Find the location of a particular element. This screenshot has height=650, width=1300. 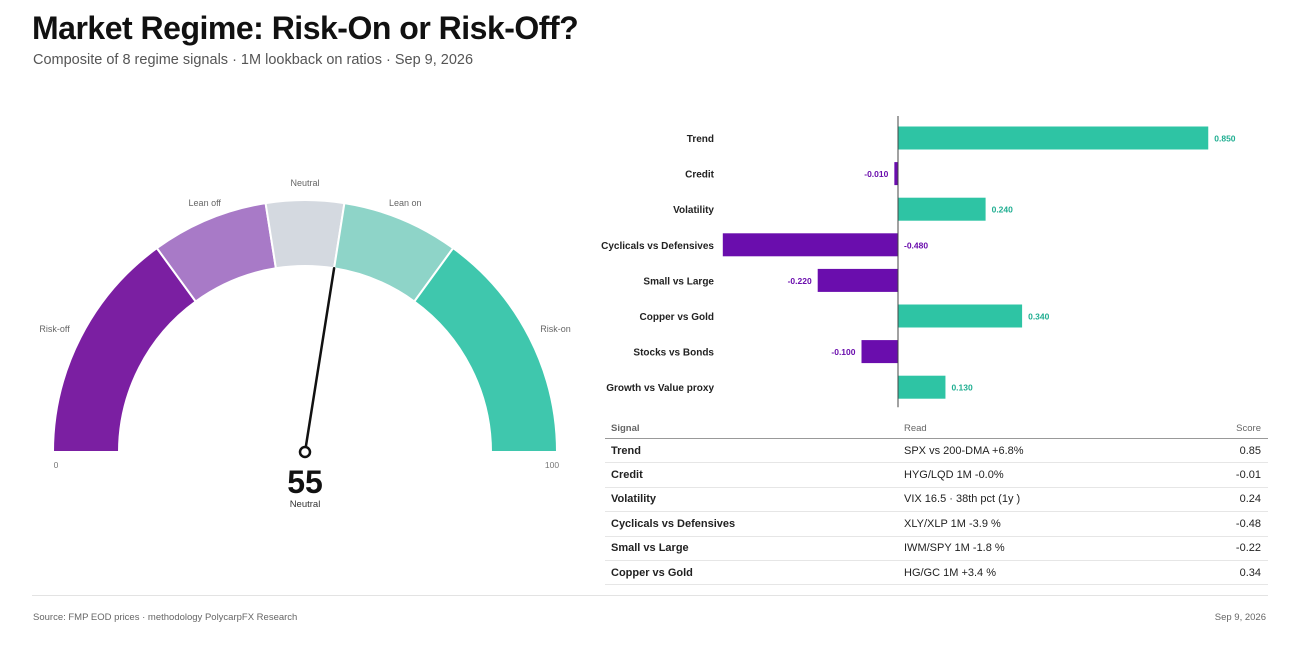

category-label: Growth vs Value proxy is located at coordinates (660, 388).